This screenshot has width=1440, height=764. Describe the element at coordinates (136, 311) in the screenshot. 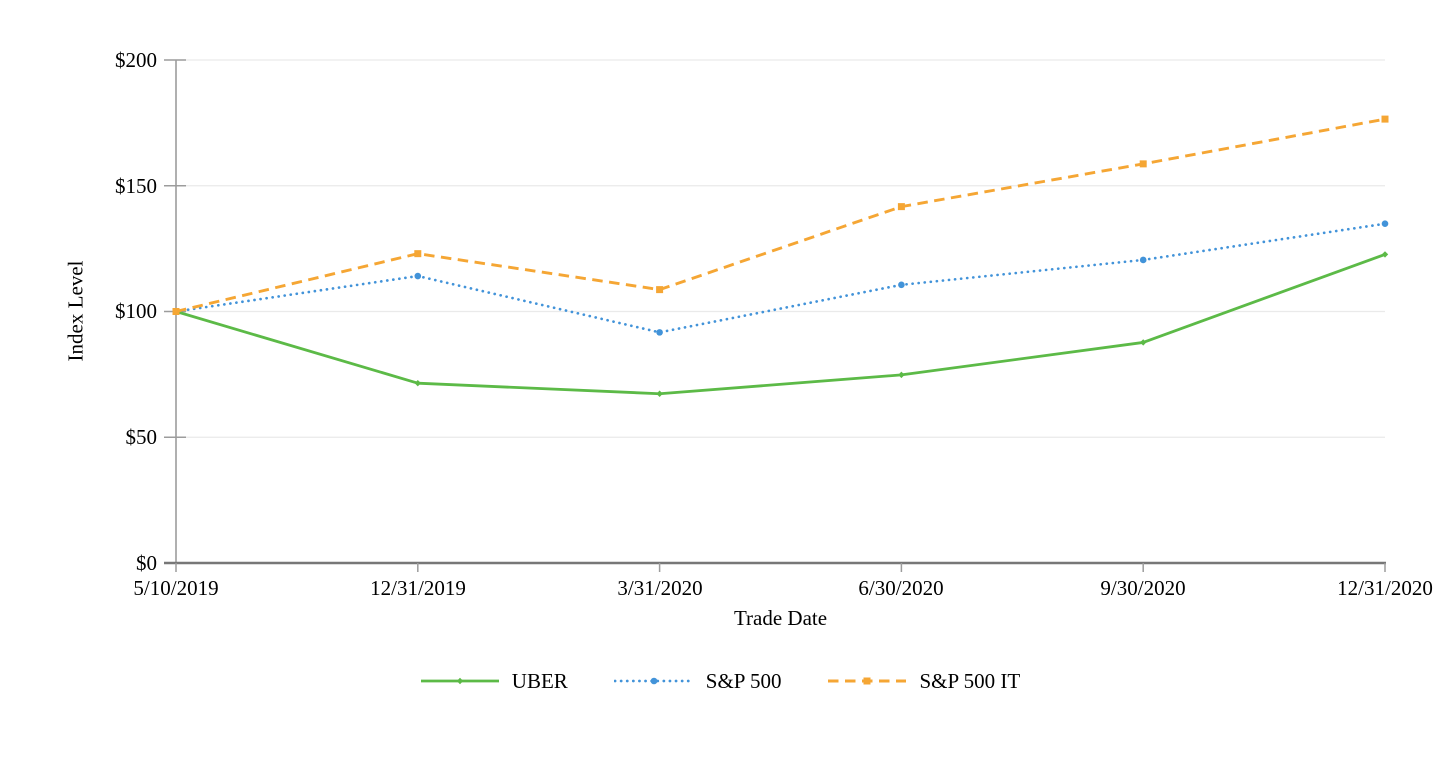

I see `y-tick-label: $100` at that location.